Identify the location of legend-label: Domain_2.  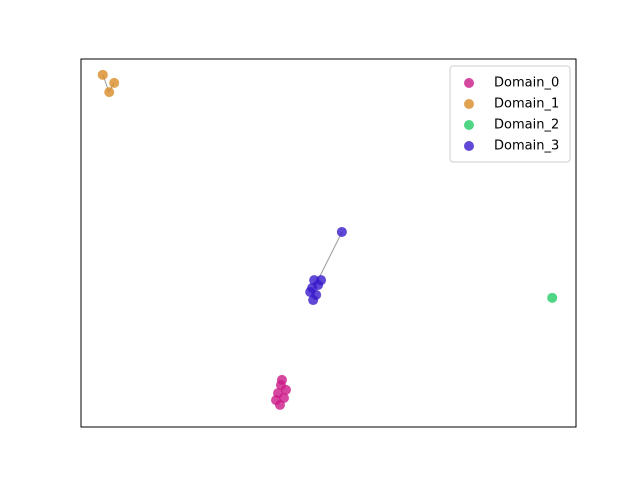
(526, 125).